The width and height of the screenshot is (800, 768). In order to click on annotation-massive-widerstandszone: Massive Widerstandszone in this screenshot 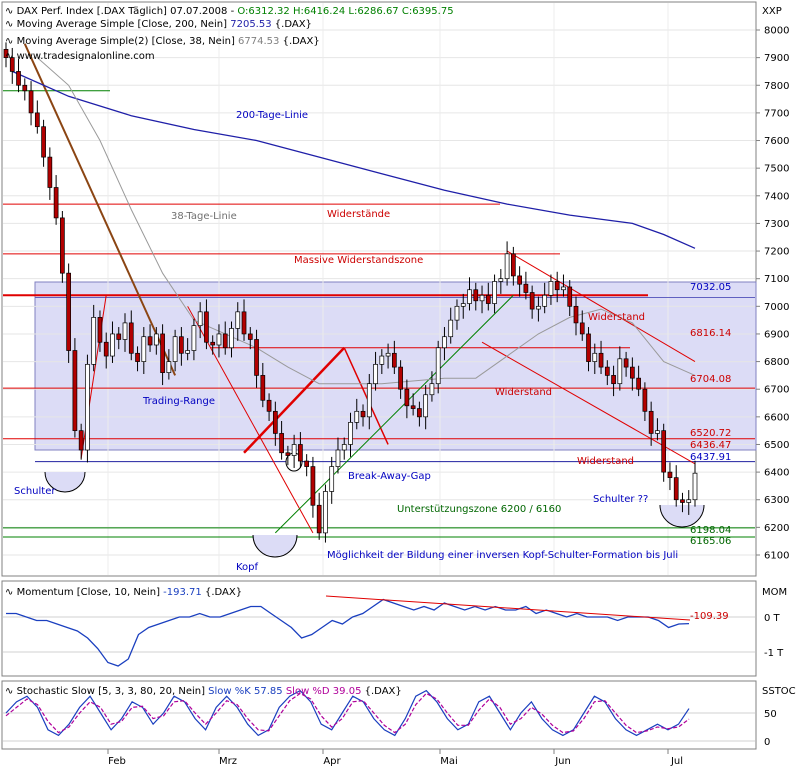, I will do `click(358, 260)`.